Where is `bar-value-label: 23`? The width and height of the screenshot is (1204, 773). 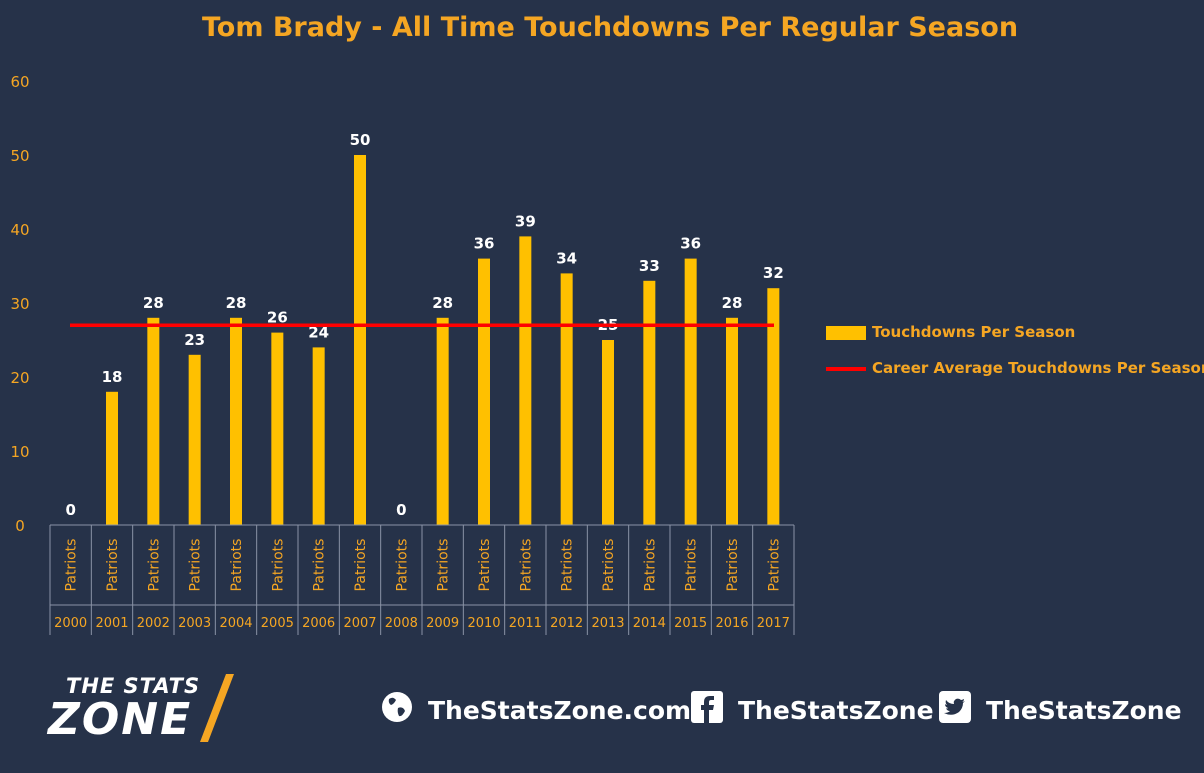
bar-value-label: 23 is located at coordinates (194, 340).